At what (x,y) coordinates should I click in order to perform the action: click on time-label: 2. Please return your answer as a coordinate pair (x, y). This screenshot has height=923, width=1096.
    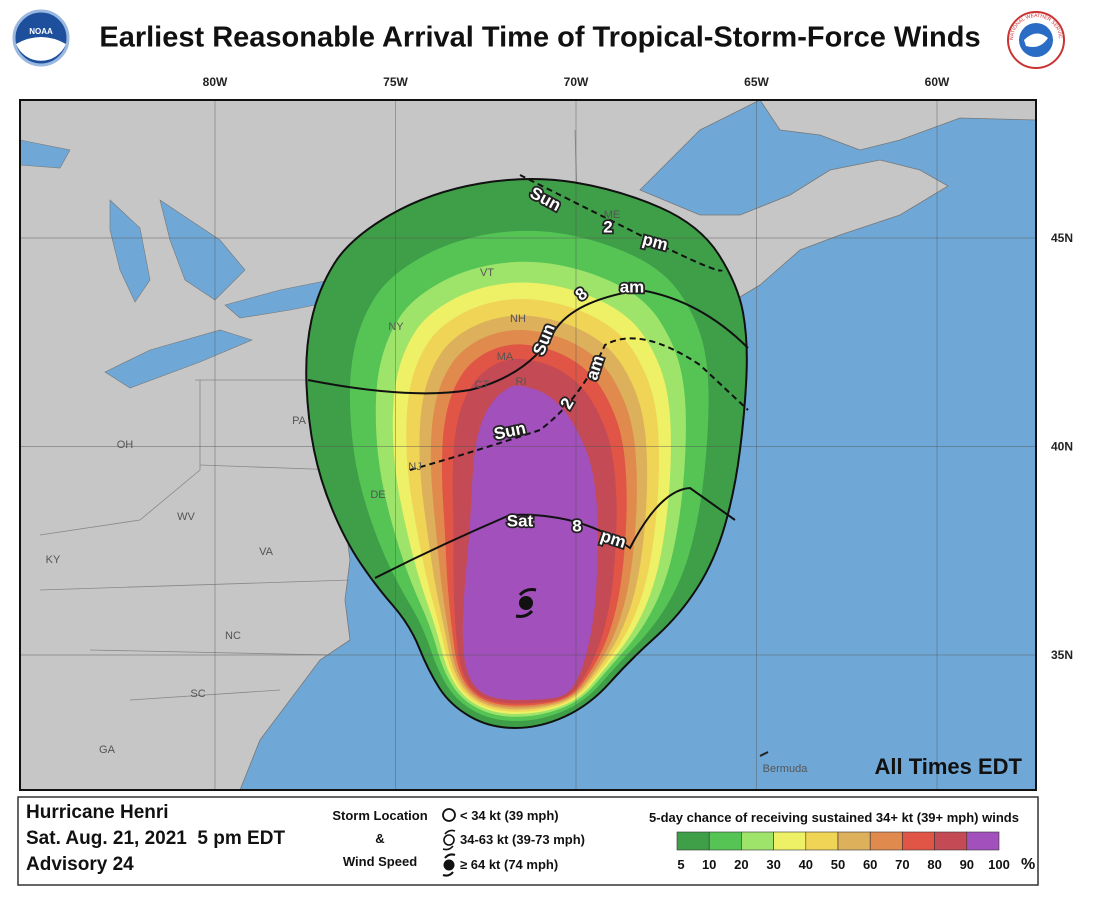
    Looking at the image, I should click on (607, 226).